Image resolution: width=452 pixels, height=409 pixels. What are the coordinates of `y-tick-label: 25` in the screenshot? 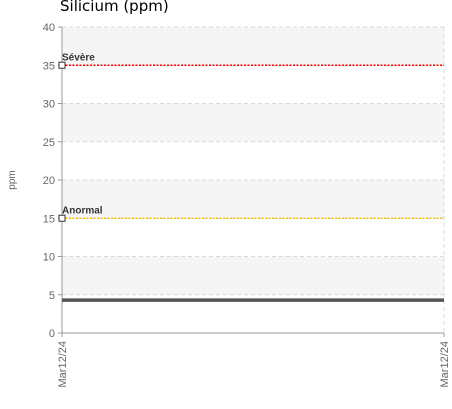 It's located at (49, 143).